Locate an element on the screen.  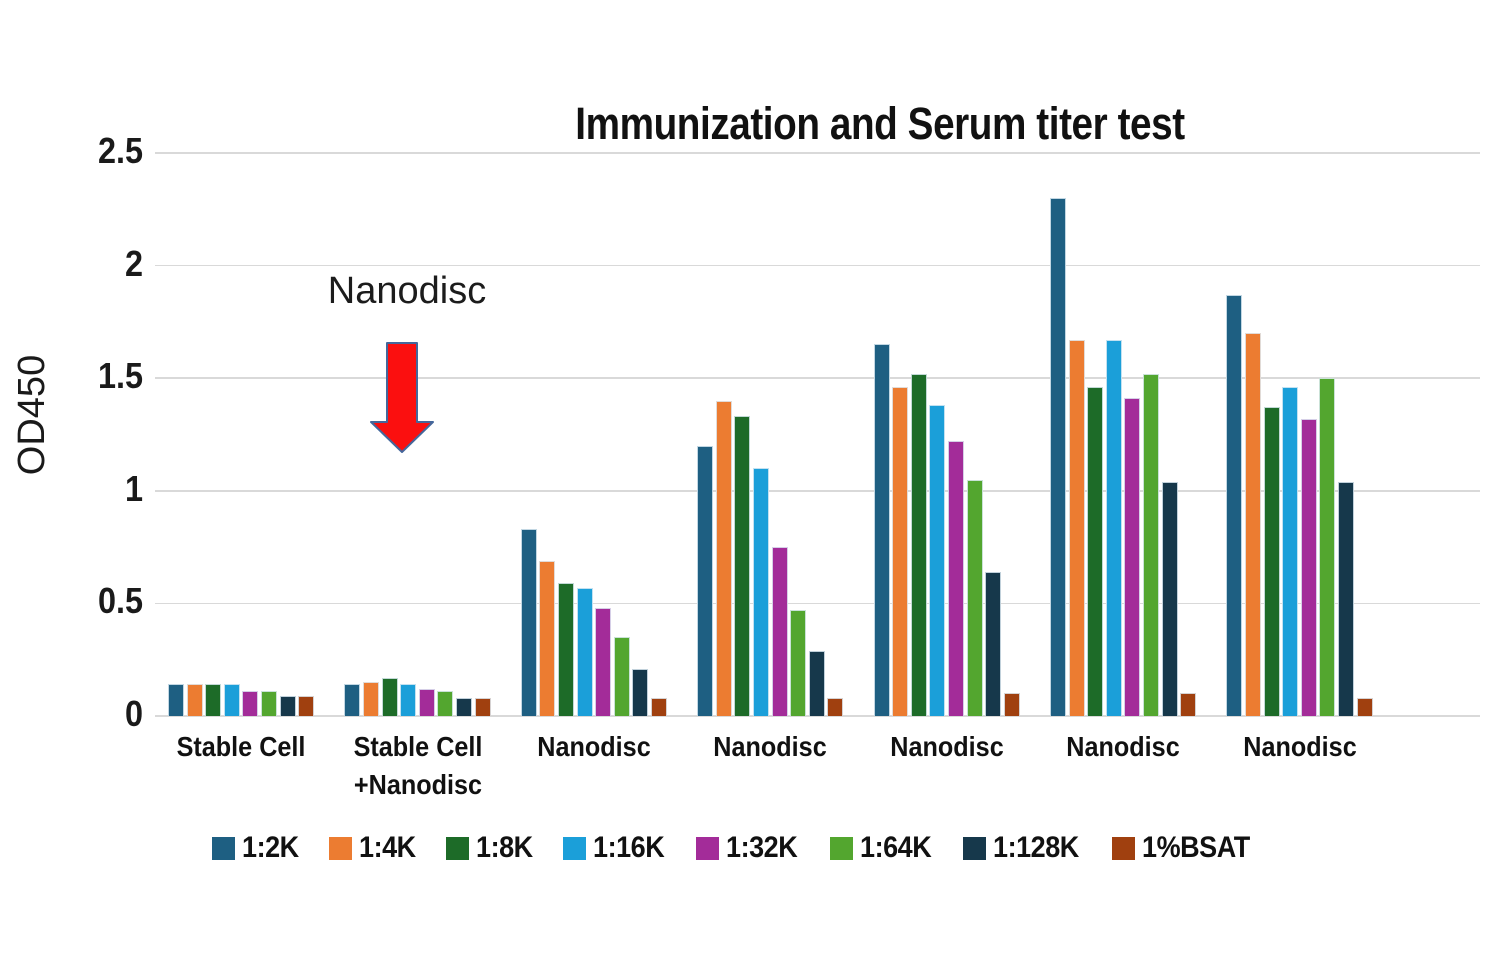
bar-1:128K-group-7 is located at coordinates (1346, 598).